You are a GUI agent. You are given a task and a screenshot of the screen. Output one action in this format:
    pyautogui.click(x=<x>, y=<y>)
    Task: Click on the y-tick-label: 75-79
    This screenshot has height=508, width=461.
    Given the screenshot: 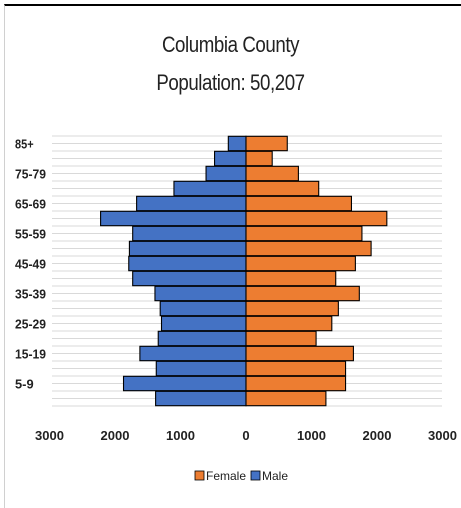 What is the action you would take?
    pyautogui.click(x=30, y=174)
    